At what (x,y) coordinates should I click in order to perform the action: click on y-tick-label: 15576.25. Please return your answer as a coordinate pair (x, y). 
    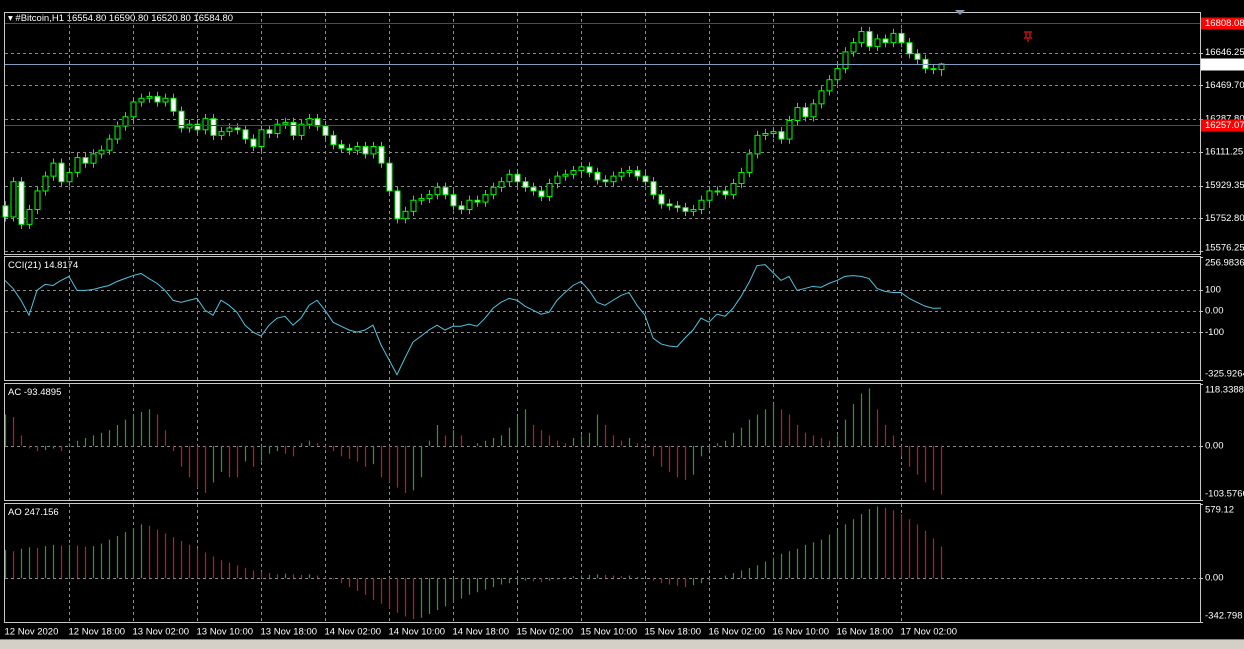
    Looking at the image, I should click on (1224, 248).